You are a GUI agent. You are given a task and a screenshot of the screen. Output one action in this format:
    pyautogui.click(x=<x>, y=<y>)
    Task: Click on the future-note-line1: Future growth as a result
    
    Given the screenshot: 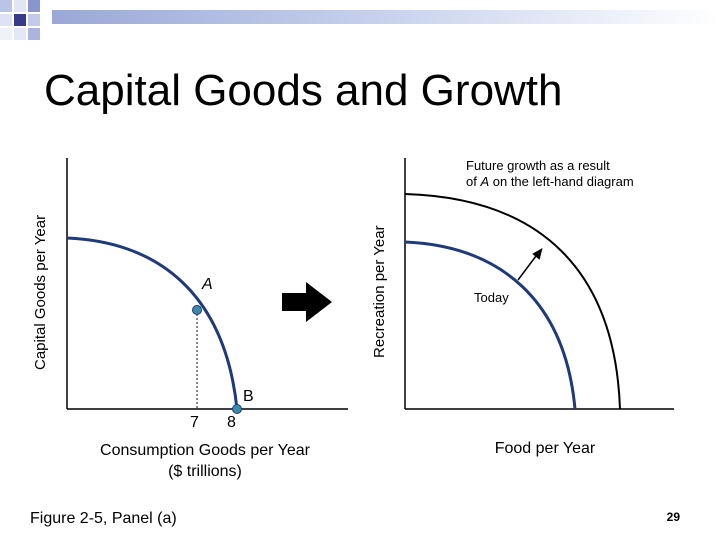 What is the action you would take?
    pyautogui.click(x=538, y=165)
    